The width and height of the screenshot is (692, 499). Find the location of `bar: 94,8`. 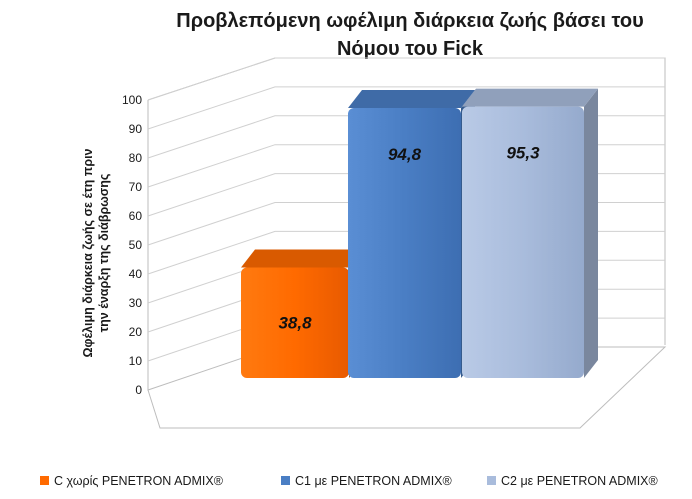

bar: 94,8 is located at coordinates (411, 234).